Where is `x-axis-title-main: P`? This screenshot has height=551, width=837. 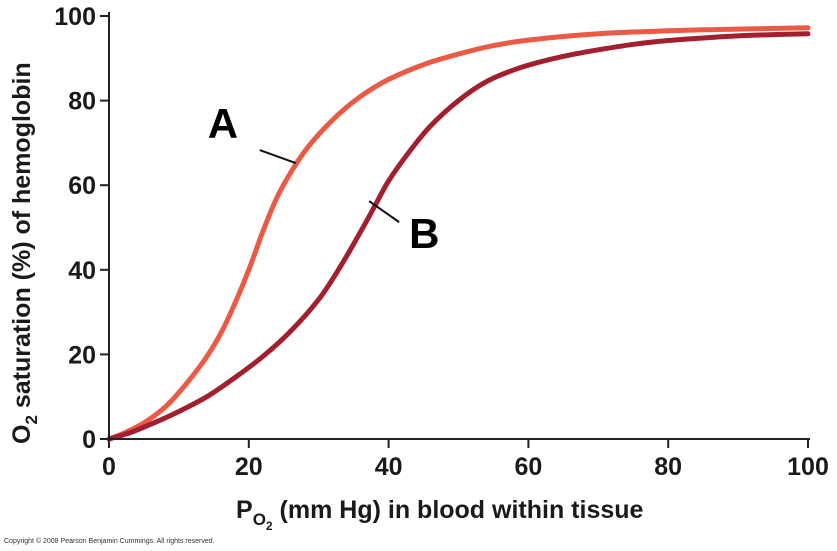
x-axis-title-main: P is located at coordinates (244, 510).